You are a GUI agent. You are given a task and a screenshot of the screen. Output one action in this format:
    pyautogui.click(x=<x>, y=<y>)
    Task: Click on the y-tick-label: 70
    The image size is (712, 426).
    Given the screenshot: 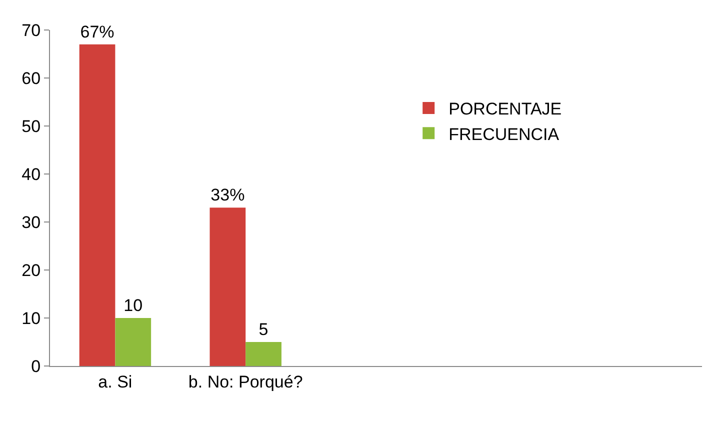 What is the action you would take?
    pyautogui.click(x=31, y=30)
    